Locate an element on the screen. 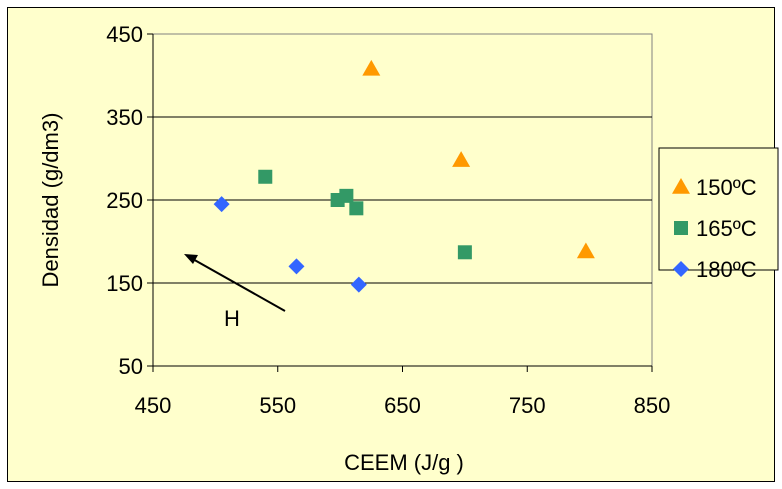  y-tick-label: 350 is located at coordinates (124, 117).